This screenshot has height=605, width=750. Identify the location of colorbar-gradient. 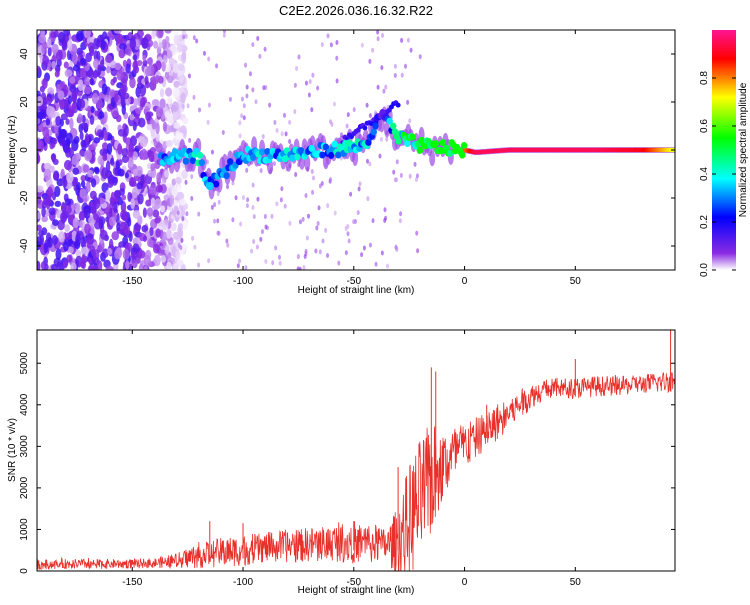
(724, 150).